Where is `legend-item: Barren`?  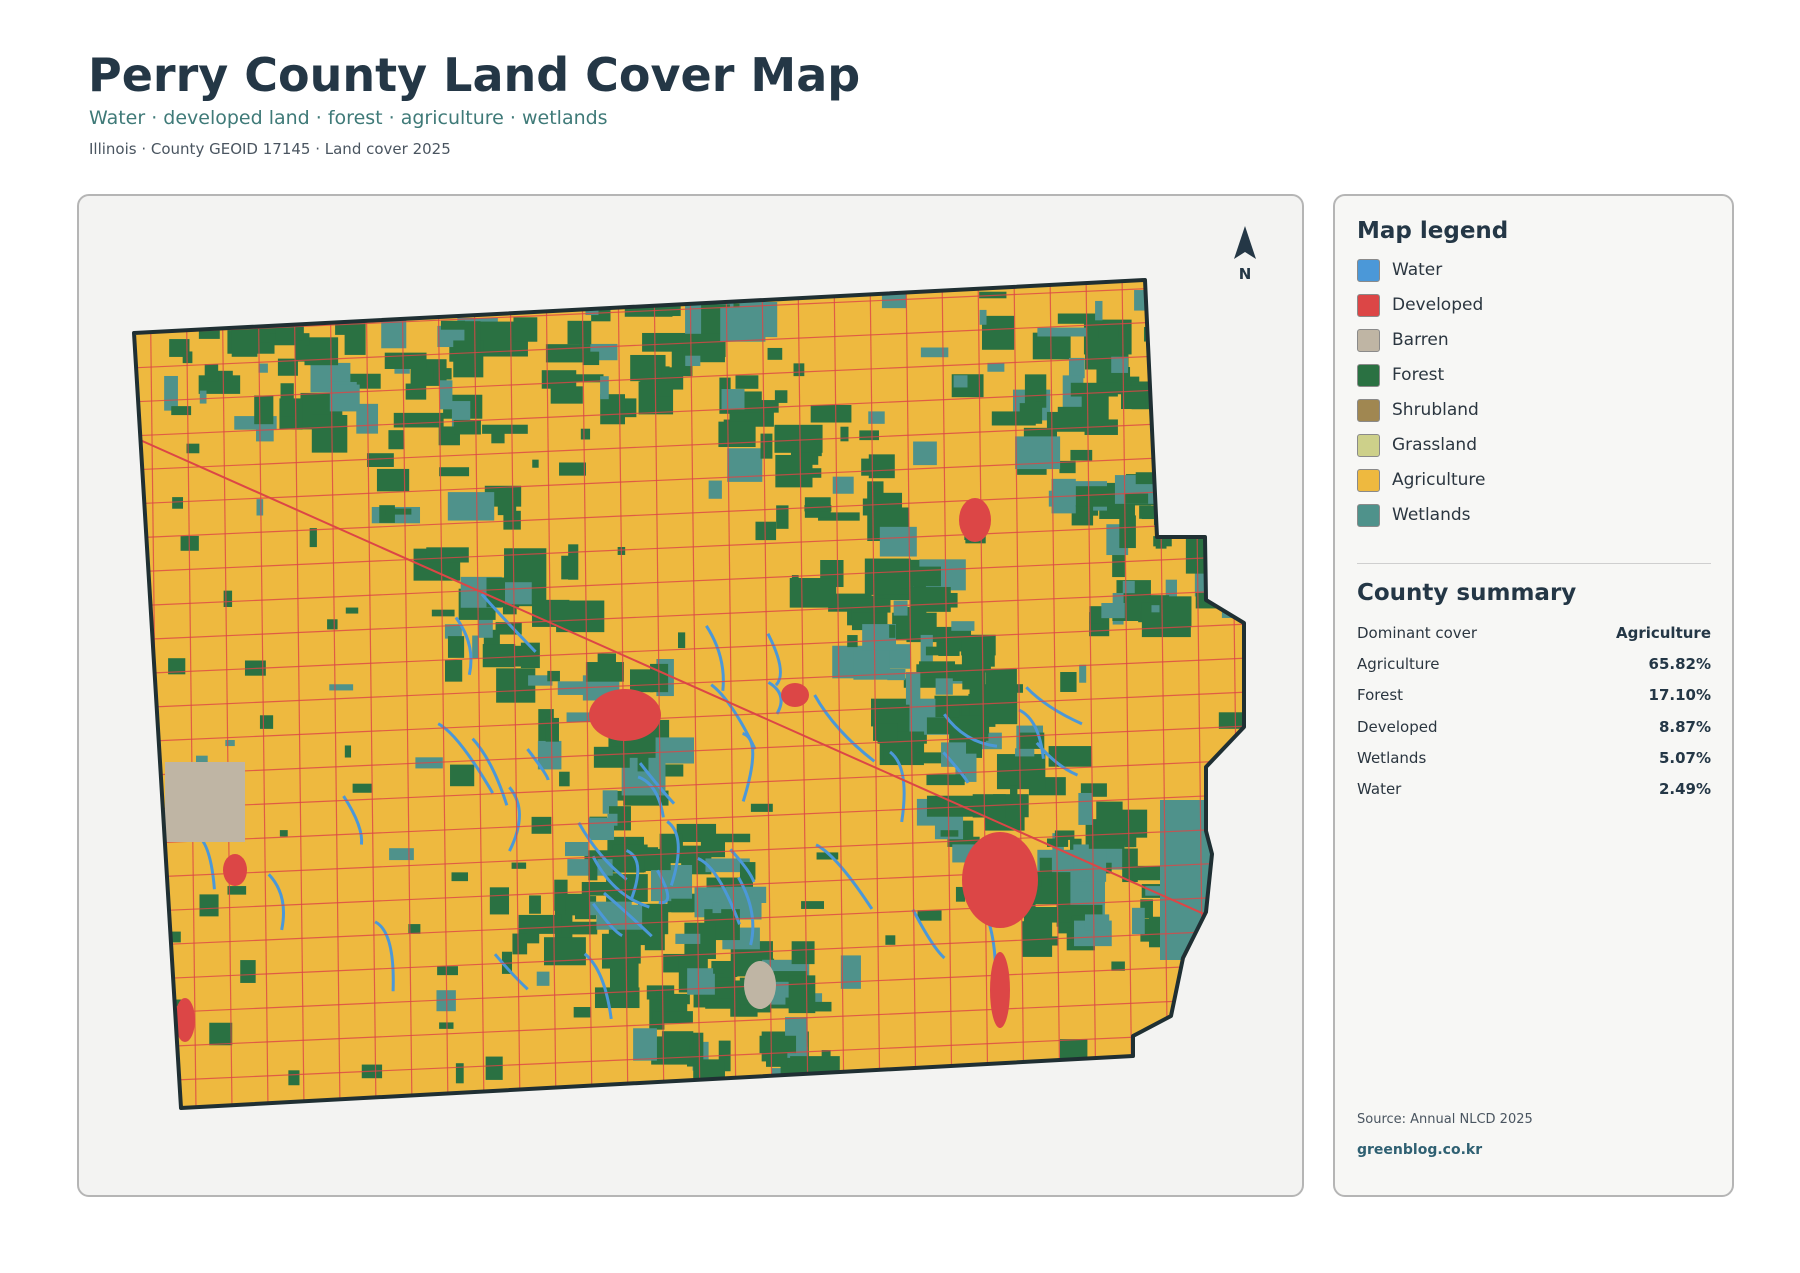 legend-item: Barren is located at coordinates (1403, 340).